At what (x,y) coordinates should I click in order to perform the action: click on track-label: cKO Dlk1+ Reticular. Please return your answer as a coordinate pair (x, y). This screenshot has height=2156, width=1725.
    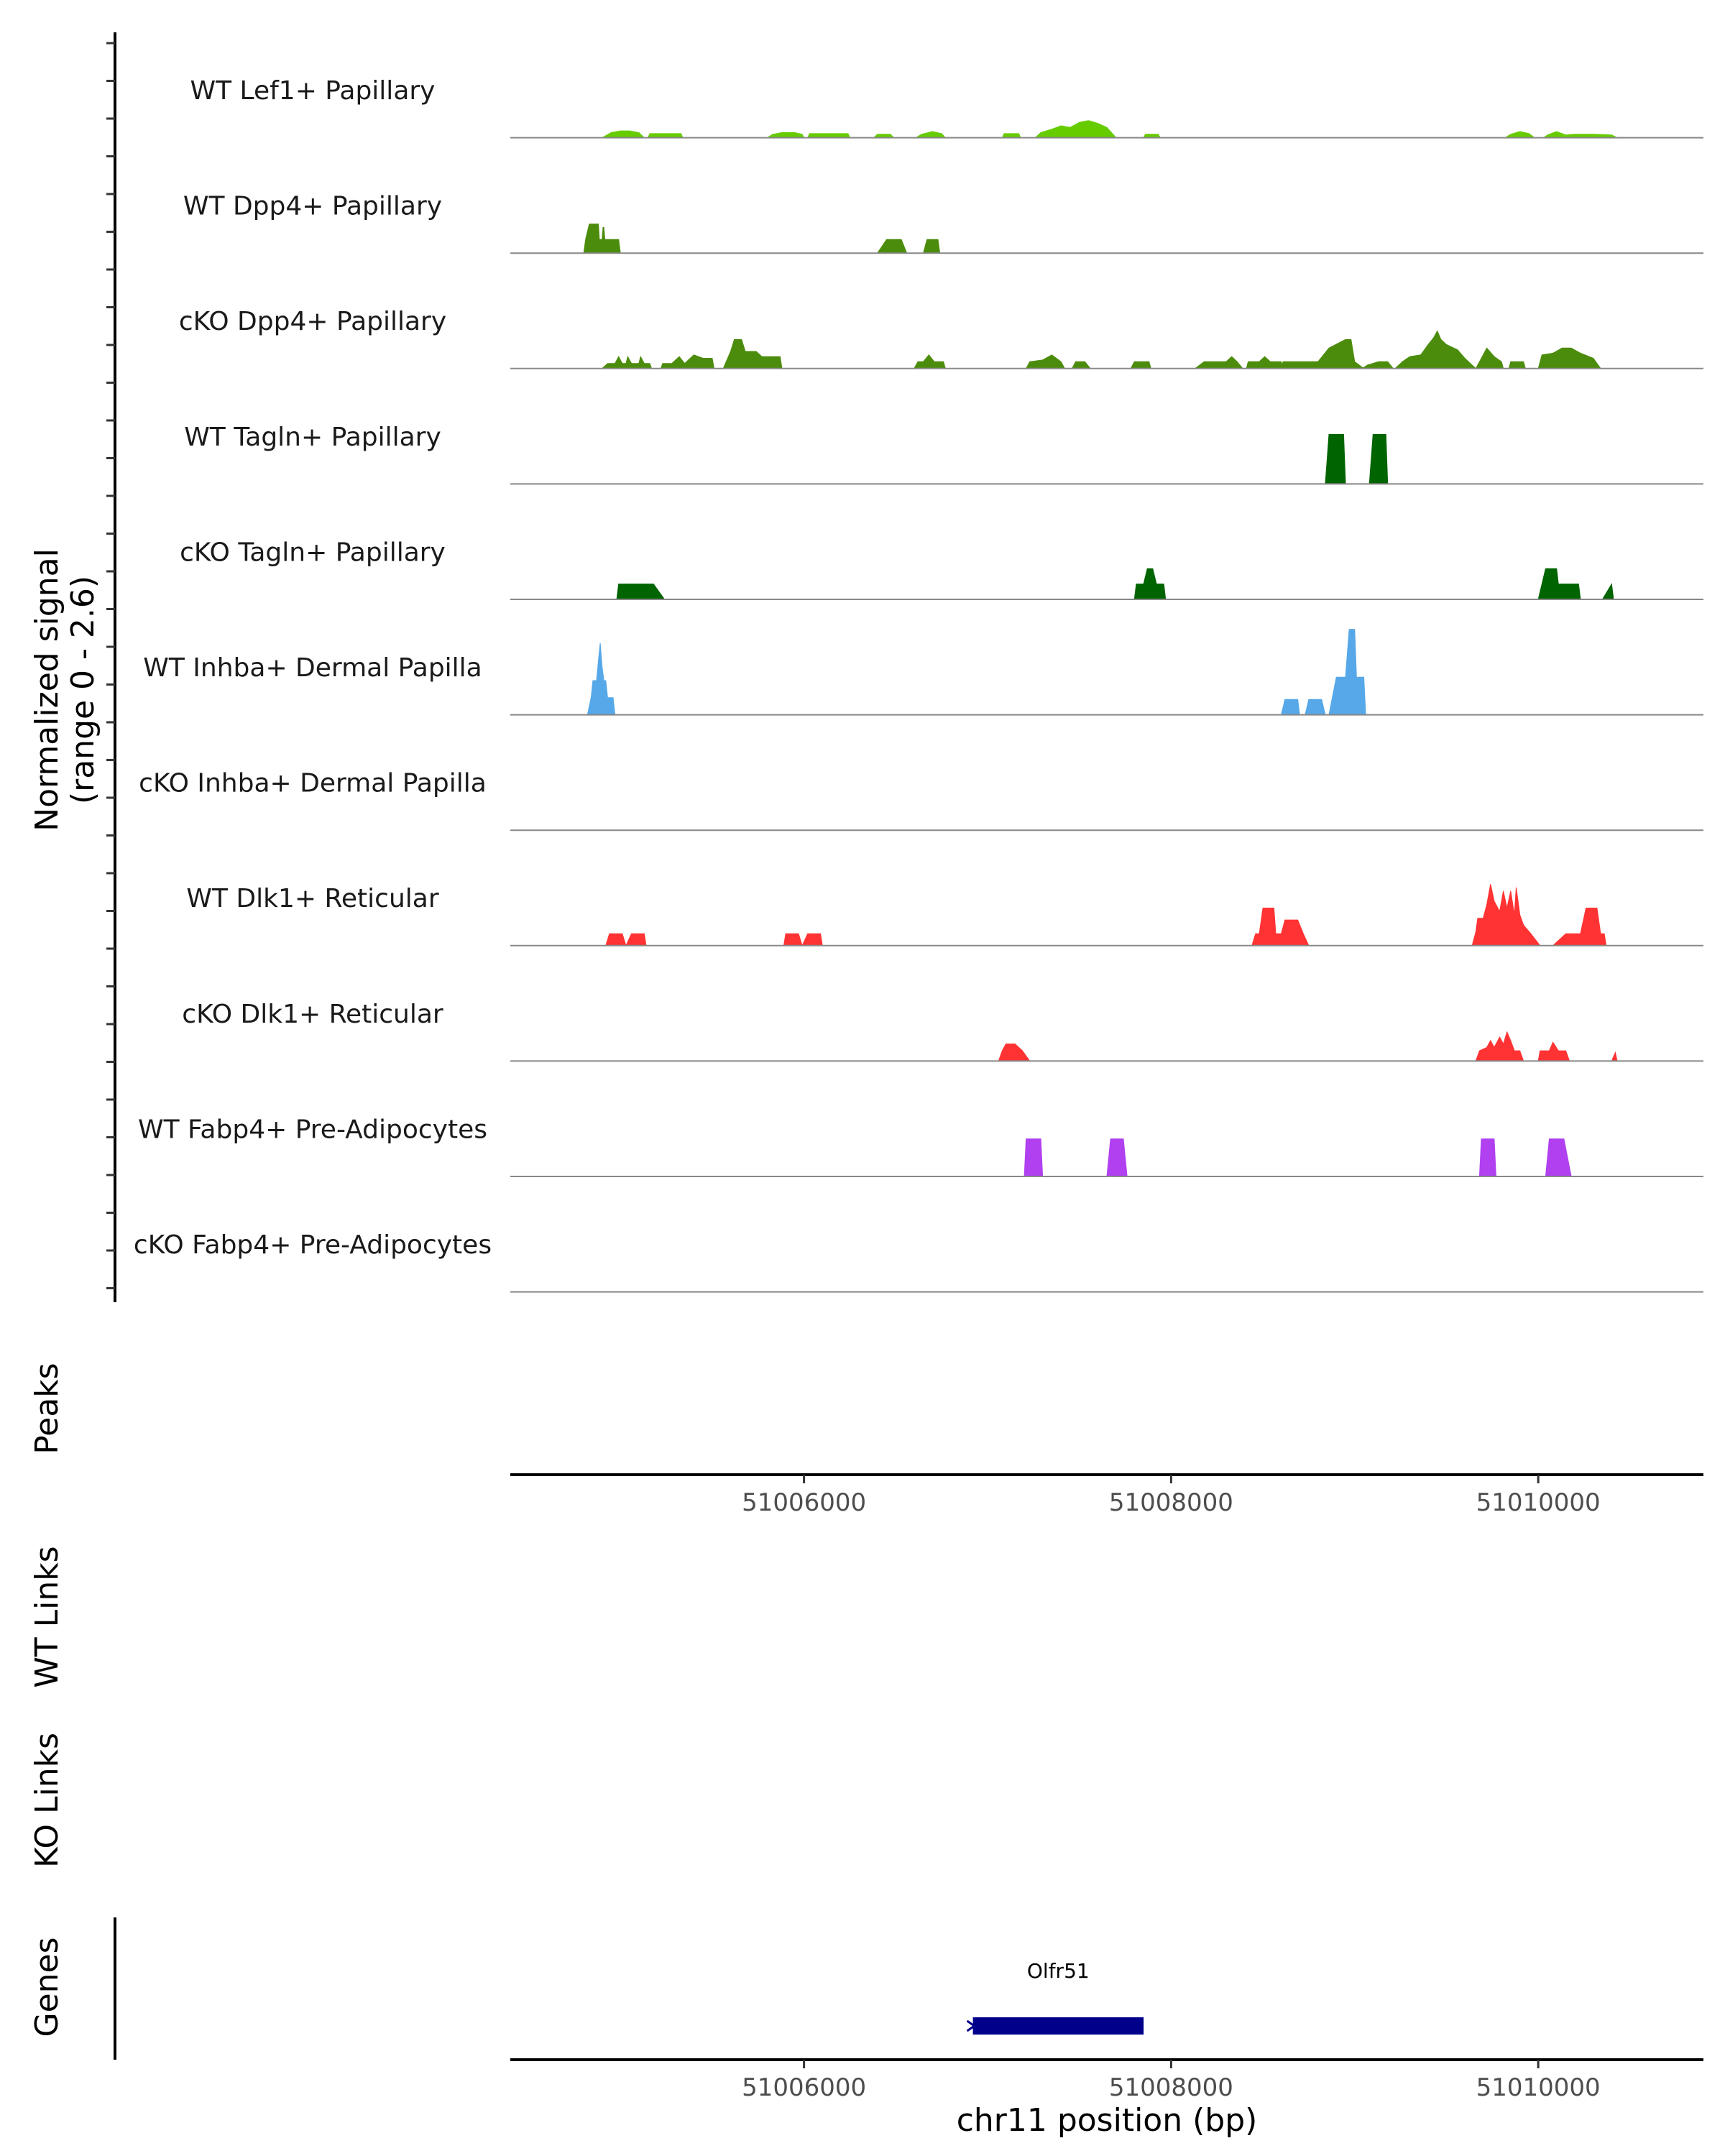
    Looking at the image, I should click on (312, 1014).